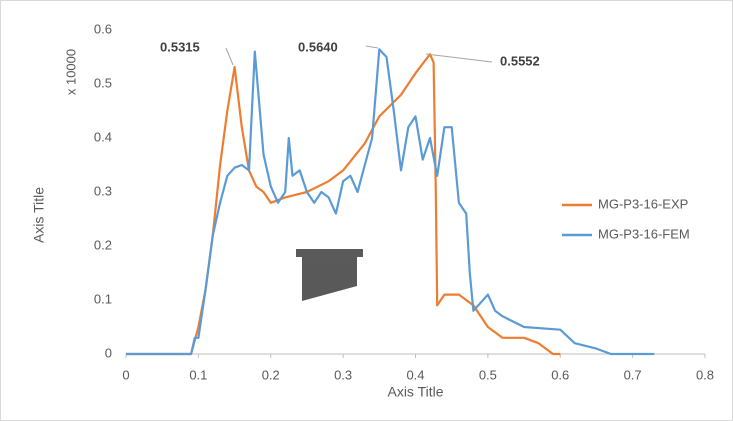 The height and width of the screenshot is (421, 733). What do you see at coordinates (488, 374) in the screenshot?
I see `x-tick-label: 0.5` at bounding box center [488, 374].